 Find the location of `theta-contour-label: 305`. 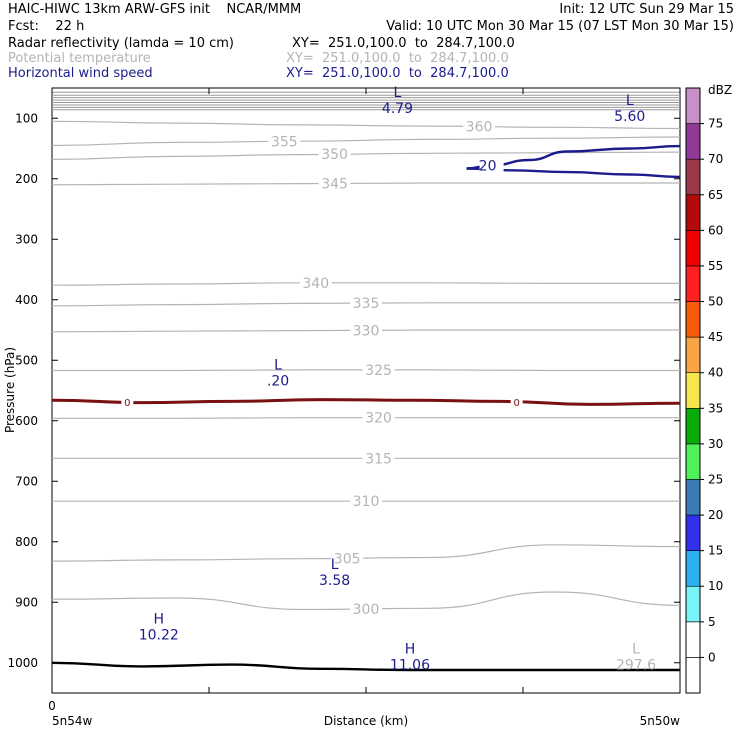

theta-contour-label: 305 is located at coordinates (347, 559).